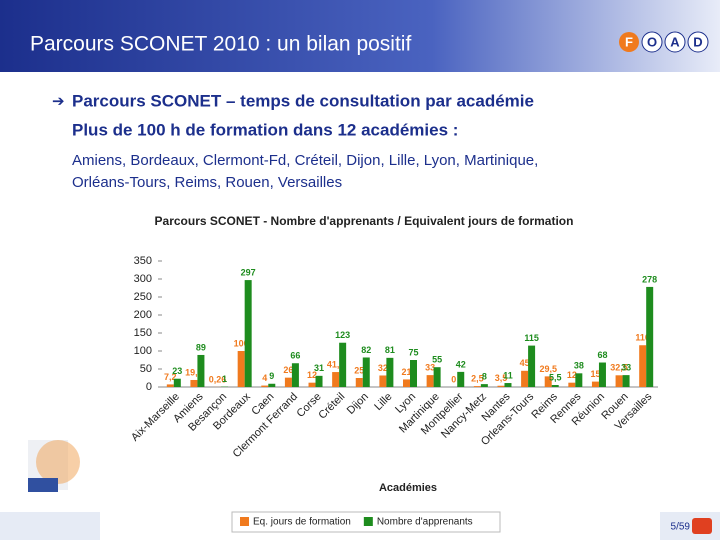 The width and height of the screenshot is (720, 540). Describe the element at coordinates (177, 371) in the screenshot. I see `value-label: 23` at that location.